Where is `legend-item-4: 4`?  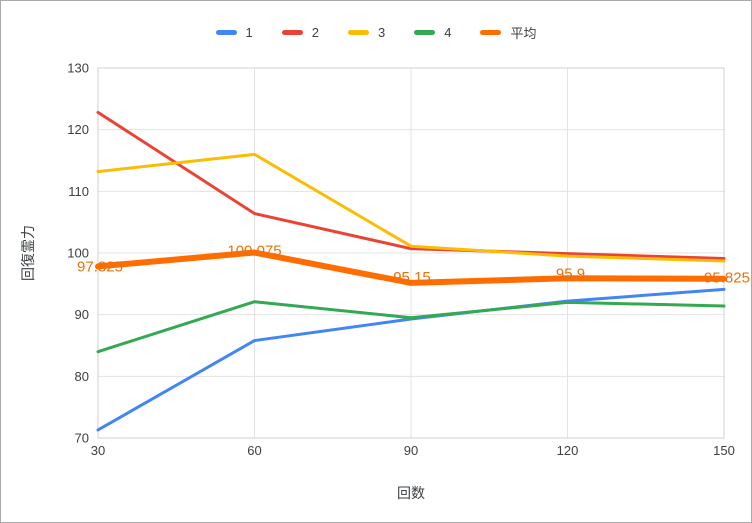
legend-item-4: 4 is located at coordinates (432, 32).